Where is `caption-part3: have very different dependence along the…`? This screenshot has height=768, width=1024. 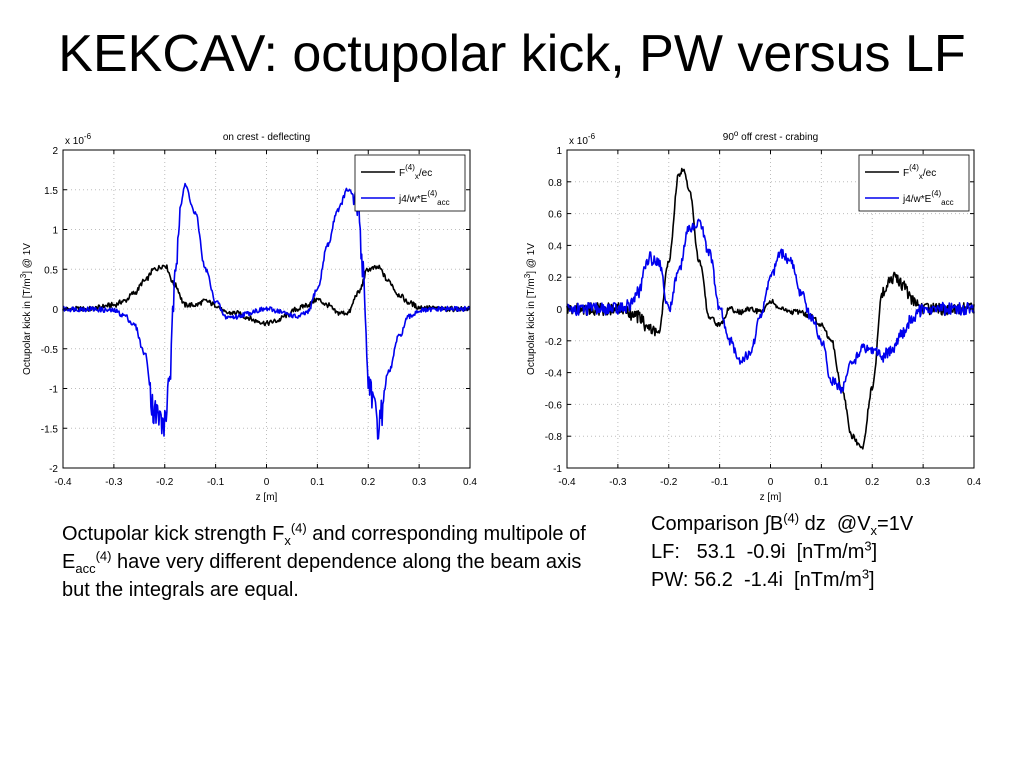 caption-part3: have very different dependence along the… is located at coordinates (322, 576).